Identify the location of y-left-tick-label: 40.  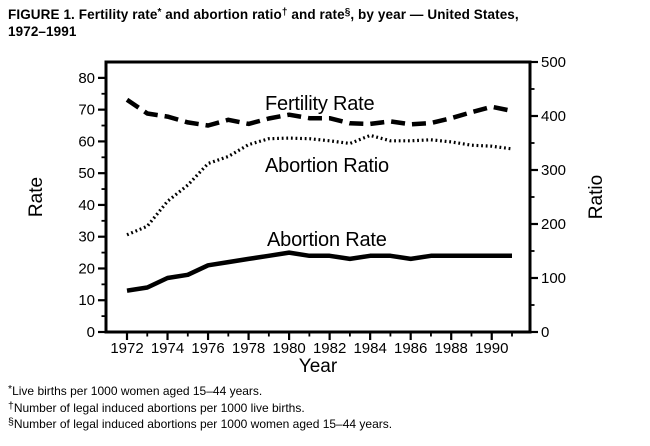
(86, 205).